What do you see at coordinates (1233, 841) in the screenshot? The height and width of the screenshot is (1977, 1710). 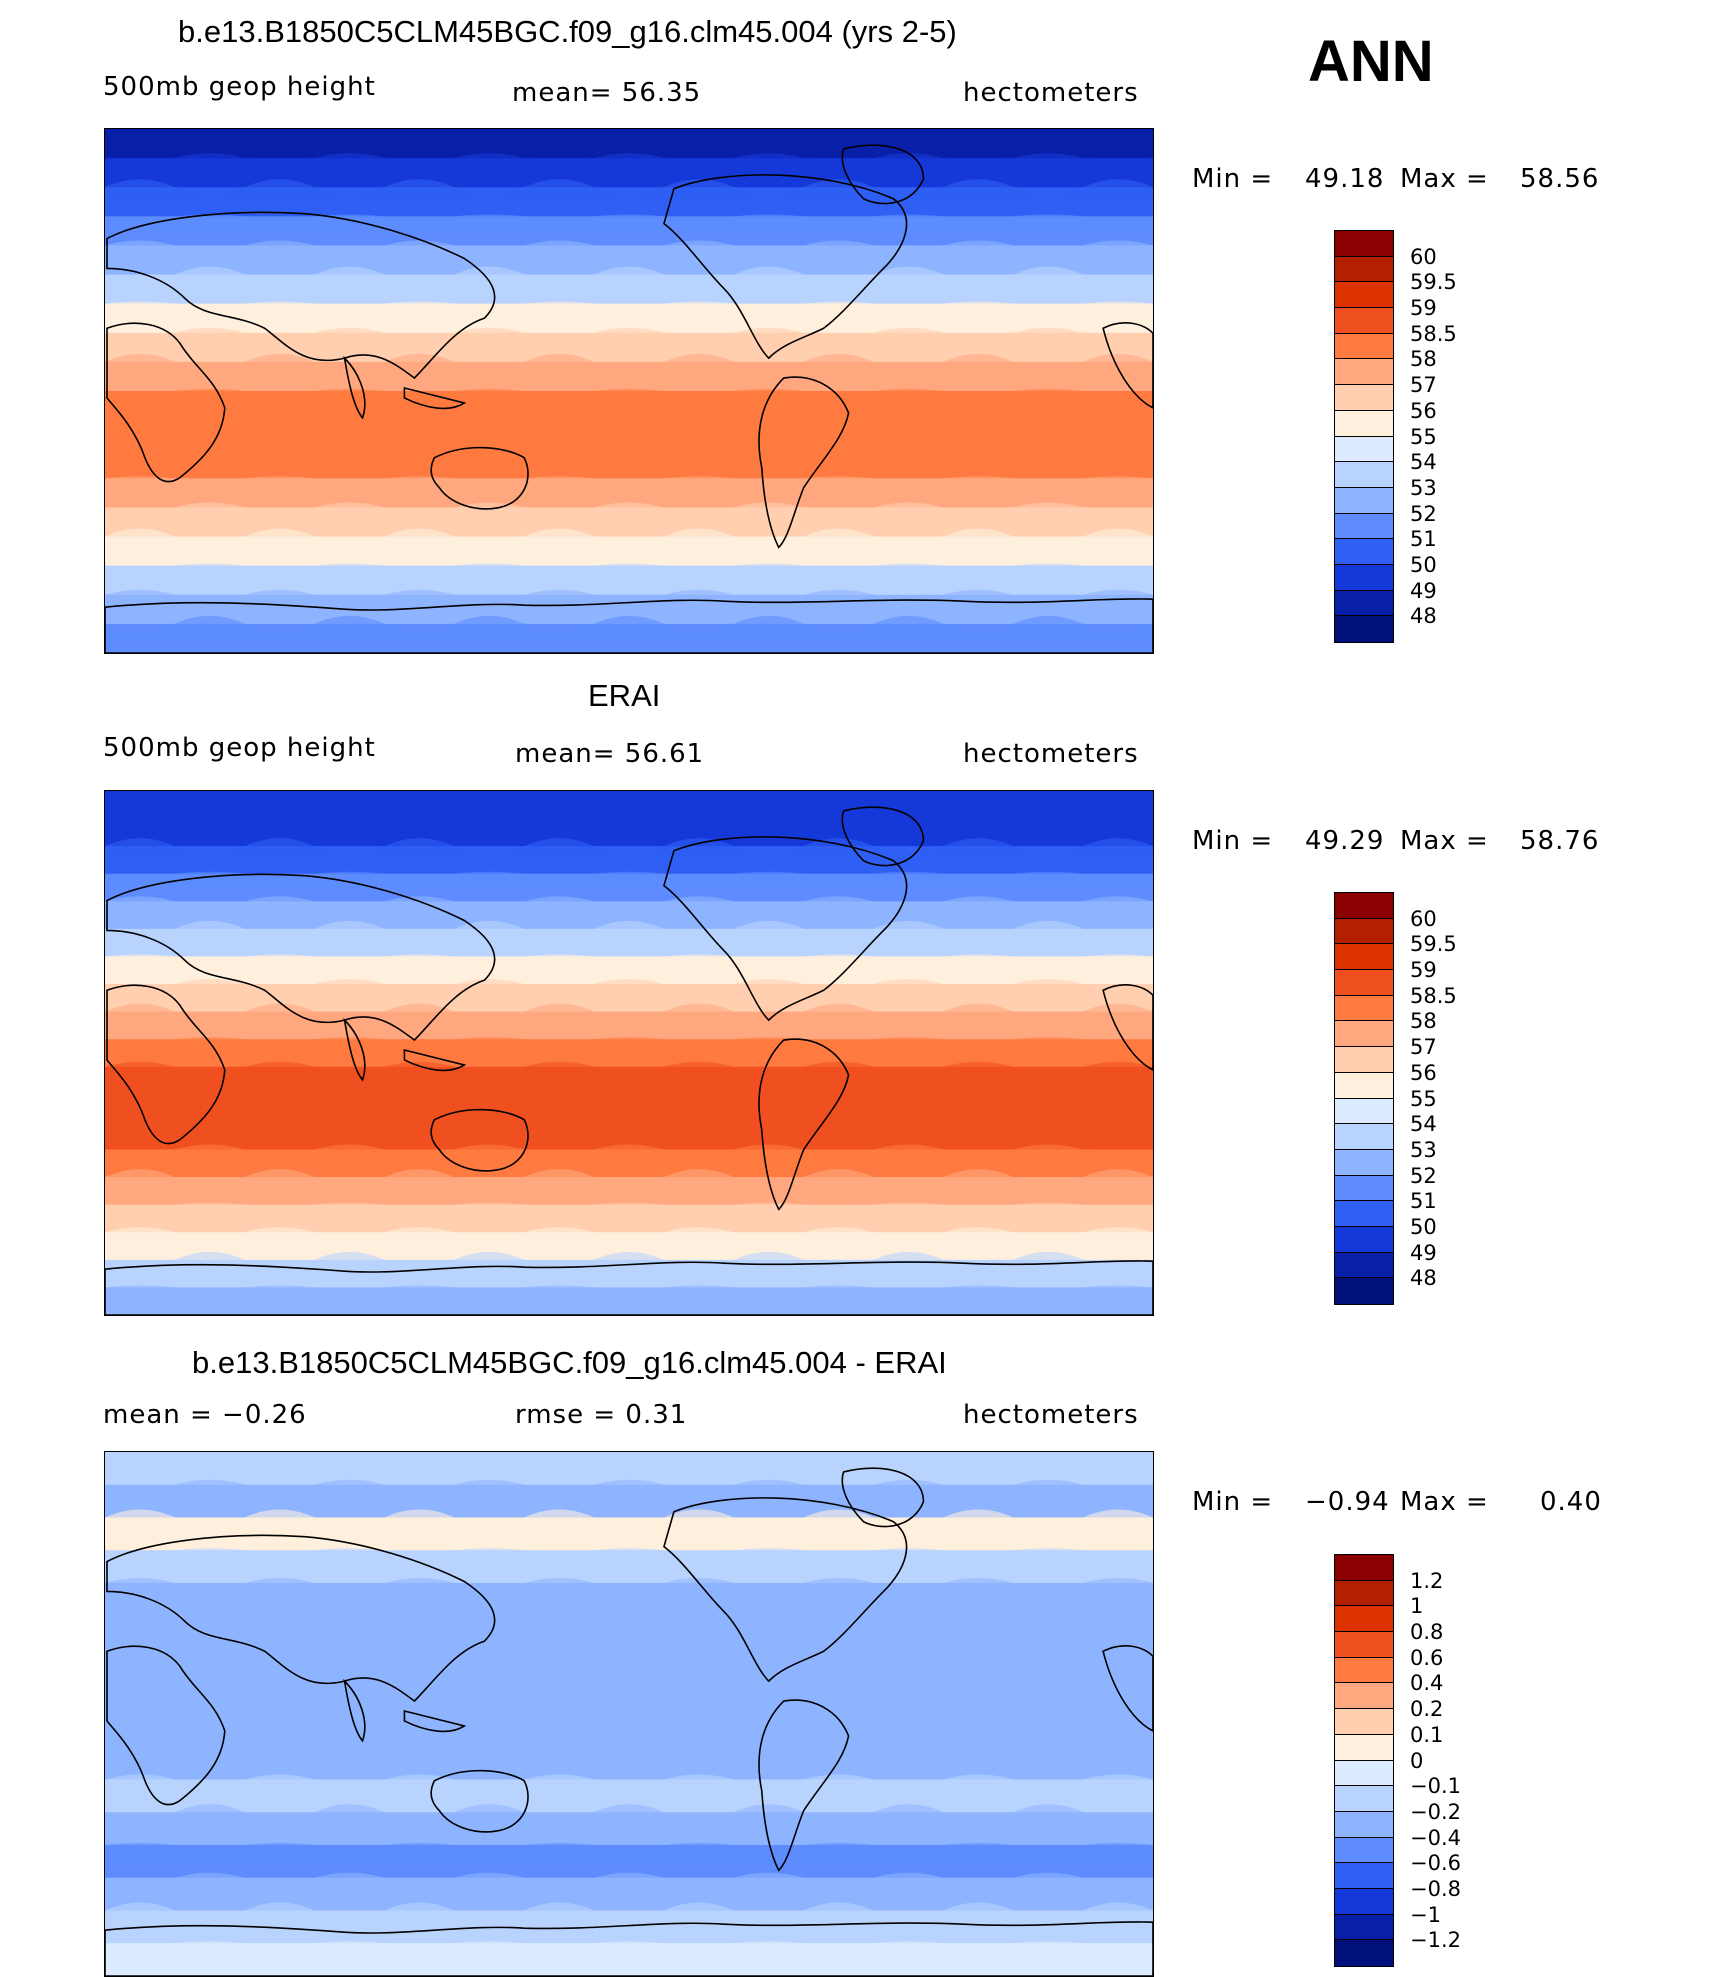 I see `panel-2-min-label: Min =` at bounding box center [1233, 841].